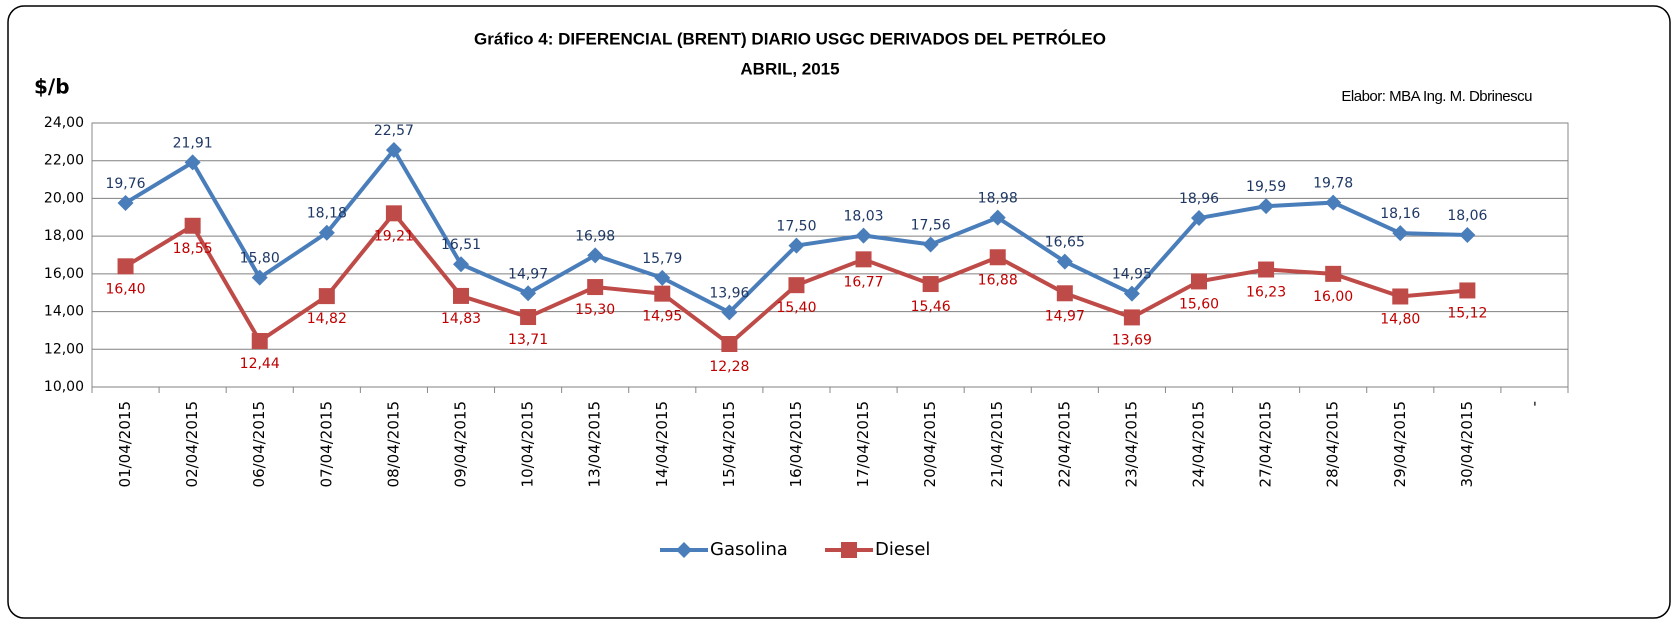 Image resolution: width=1678 pixels, height=626 pixels. What do you see at coordinates (1131, 444) in the screenshot?
I see `x-tick-label: 23/04/2015` at bounding box center [1131, 444].